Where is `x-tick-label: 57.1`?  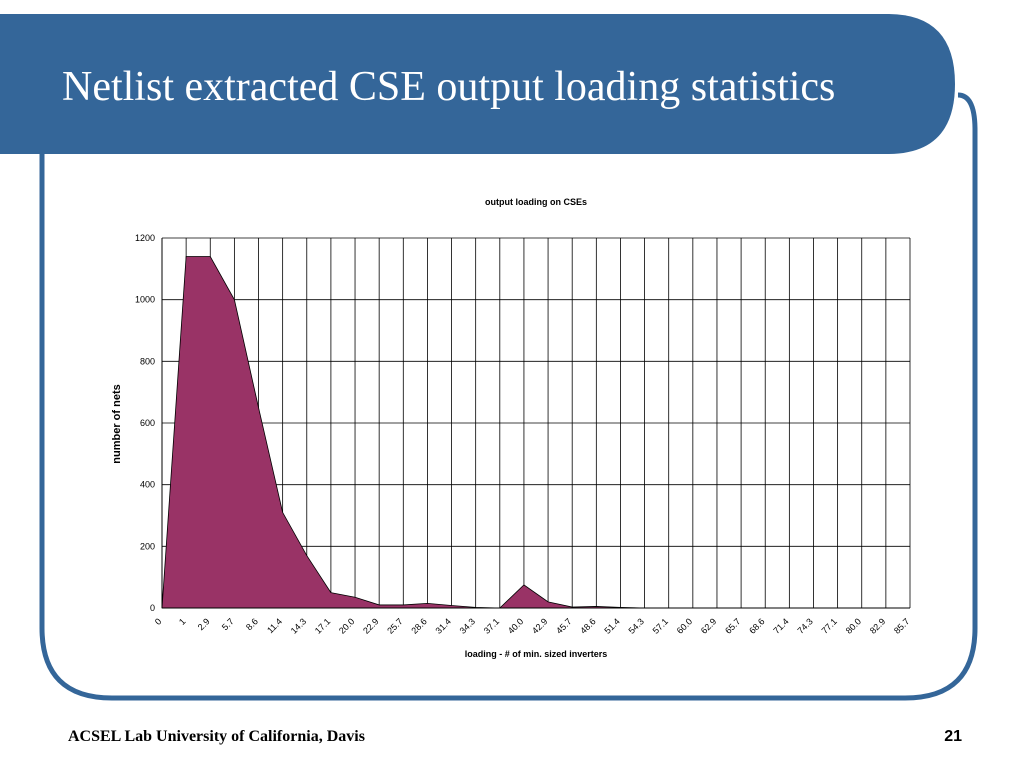 x-tick-label: 57.1 is located at coordinates (660, 625).